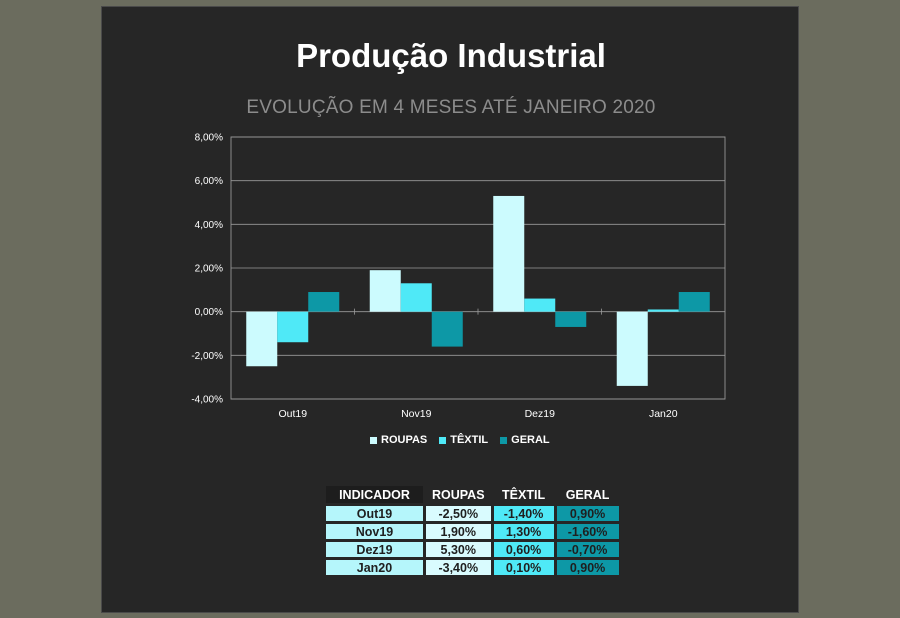  I want to click on bar-textil-nov19, so click(416, 297).